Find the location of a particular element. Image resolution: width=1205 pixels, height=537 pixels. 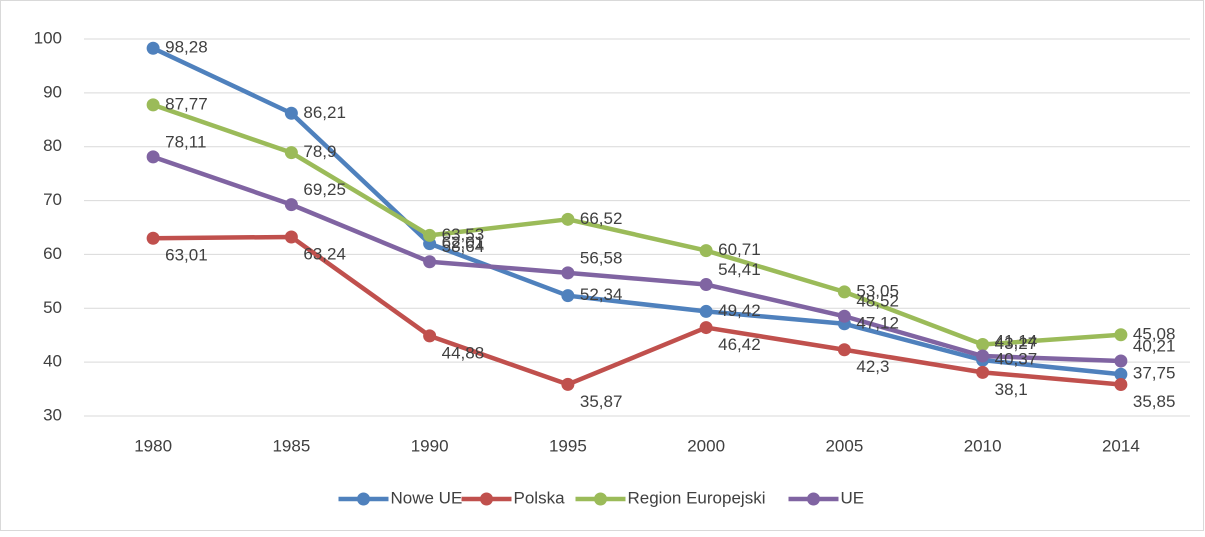

data-label: 43,27 is located at coordinates (1016, 343).